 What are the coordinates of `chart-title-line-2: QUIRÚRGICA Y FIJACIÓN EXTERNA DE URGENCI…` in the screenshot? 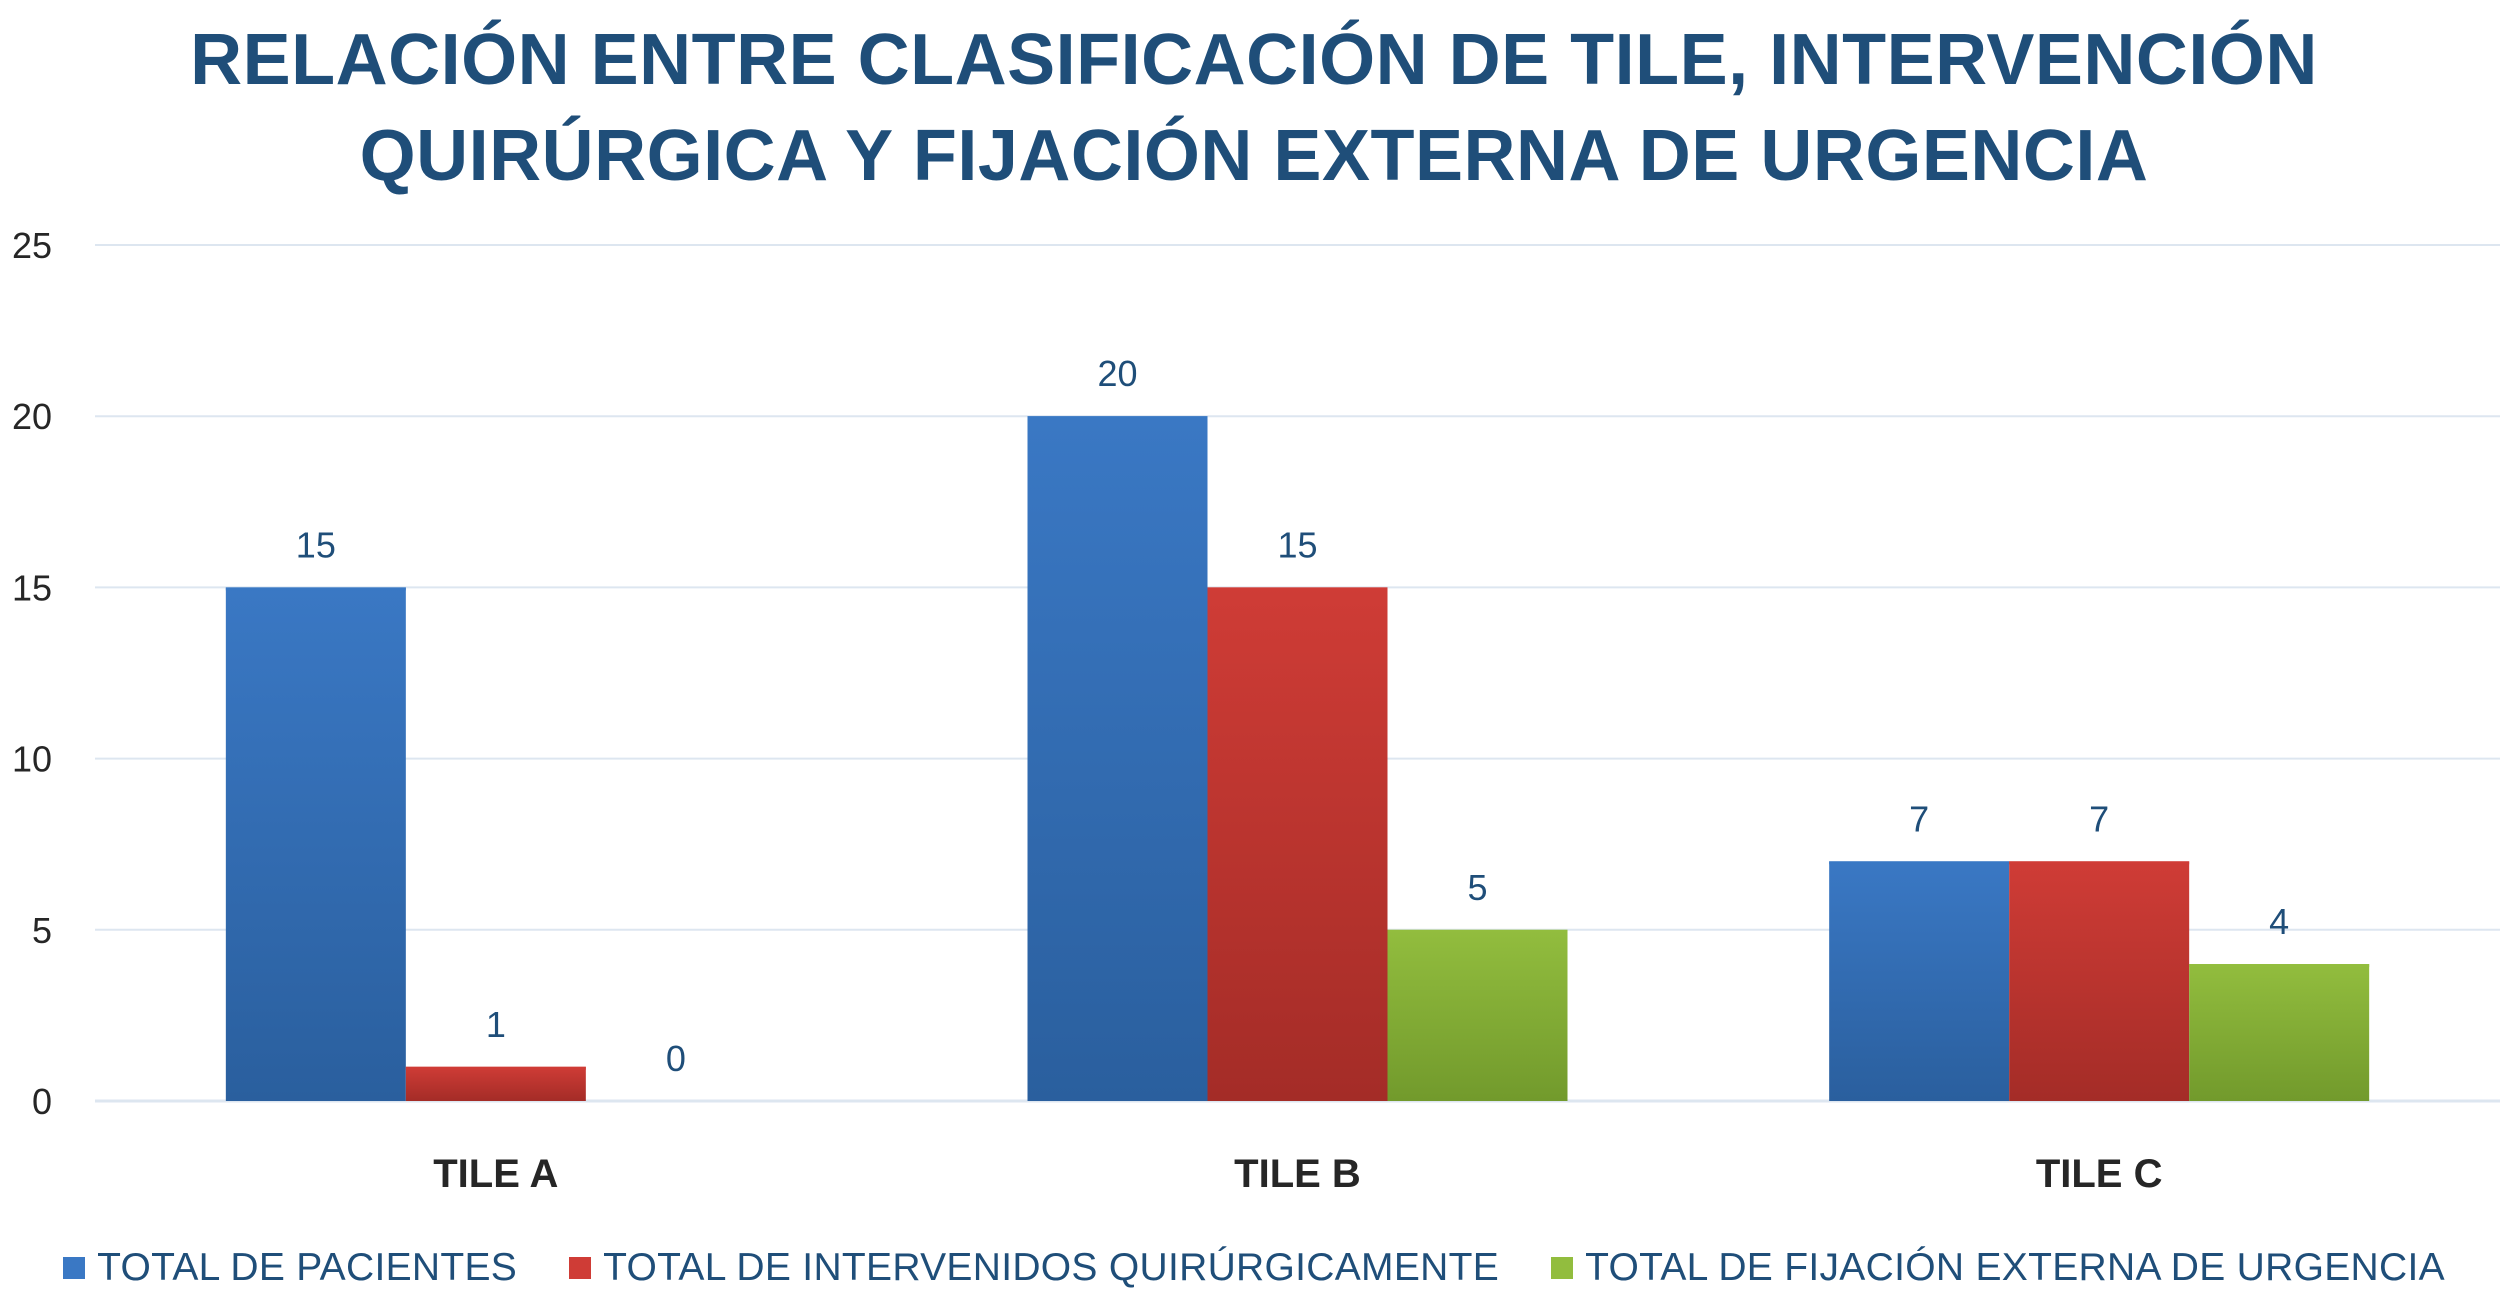 It's located at (1254, 156).